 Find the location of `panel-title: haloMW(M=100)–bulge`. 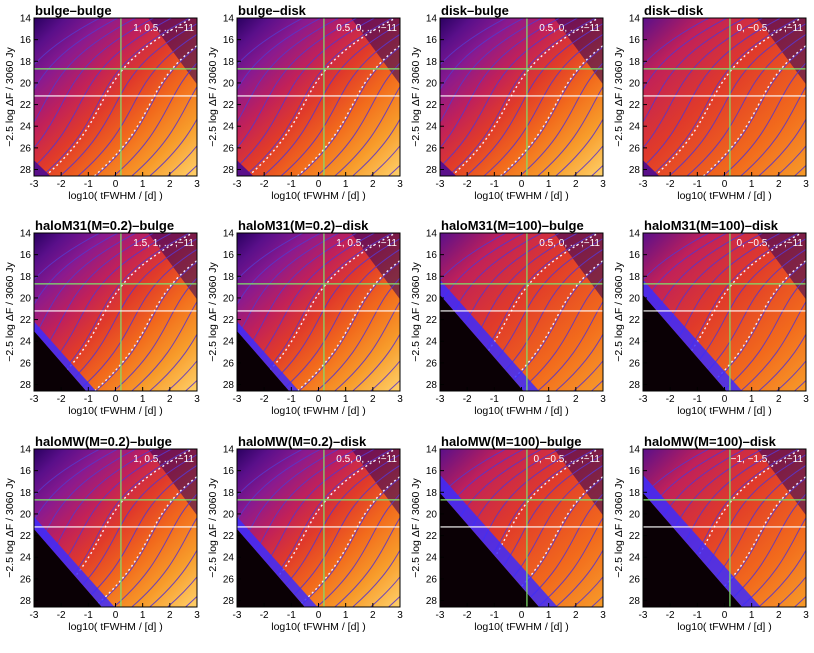

panel-title: haloMW(M=100)–bulge is located at coordinates (511, 441).